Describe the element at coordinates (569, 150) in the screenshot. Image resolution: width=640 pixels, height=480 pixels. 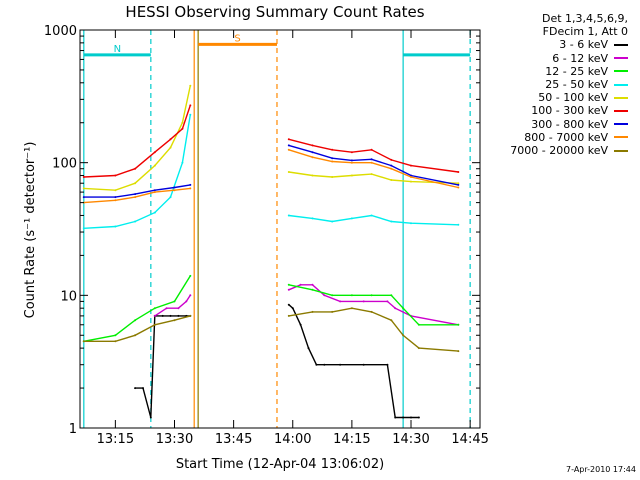
I see `legend-item-8: 7000 - 20000 keV` at that location.